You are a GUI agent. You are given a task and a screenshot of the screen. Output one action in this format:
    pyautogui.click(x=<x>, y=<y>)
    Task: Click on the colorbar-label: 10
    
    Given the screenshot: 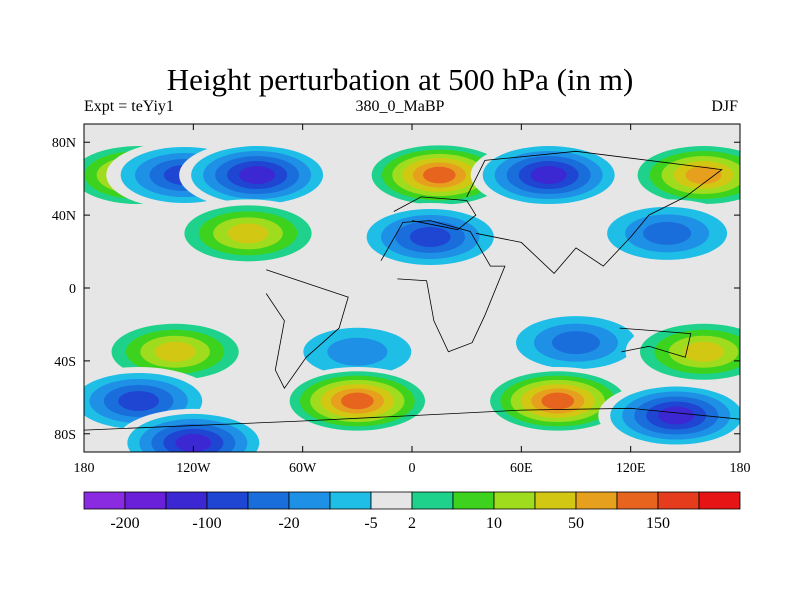 What is the action you would take?
    pyautogui.click(x=494, y=523)
    